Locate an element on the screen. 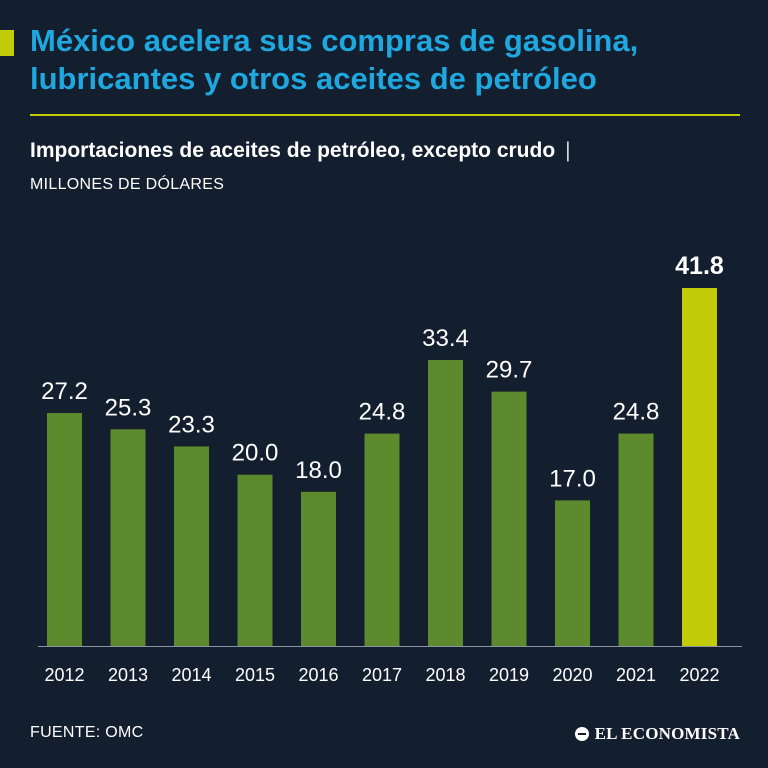  bar-value-label: 18.0 is located at coordinates (318, 470).